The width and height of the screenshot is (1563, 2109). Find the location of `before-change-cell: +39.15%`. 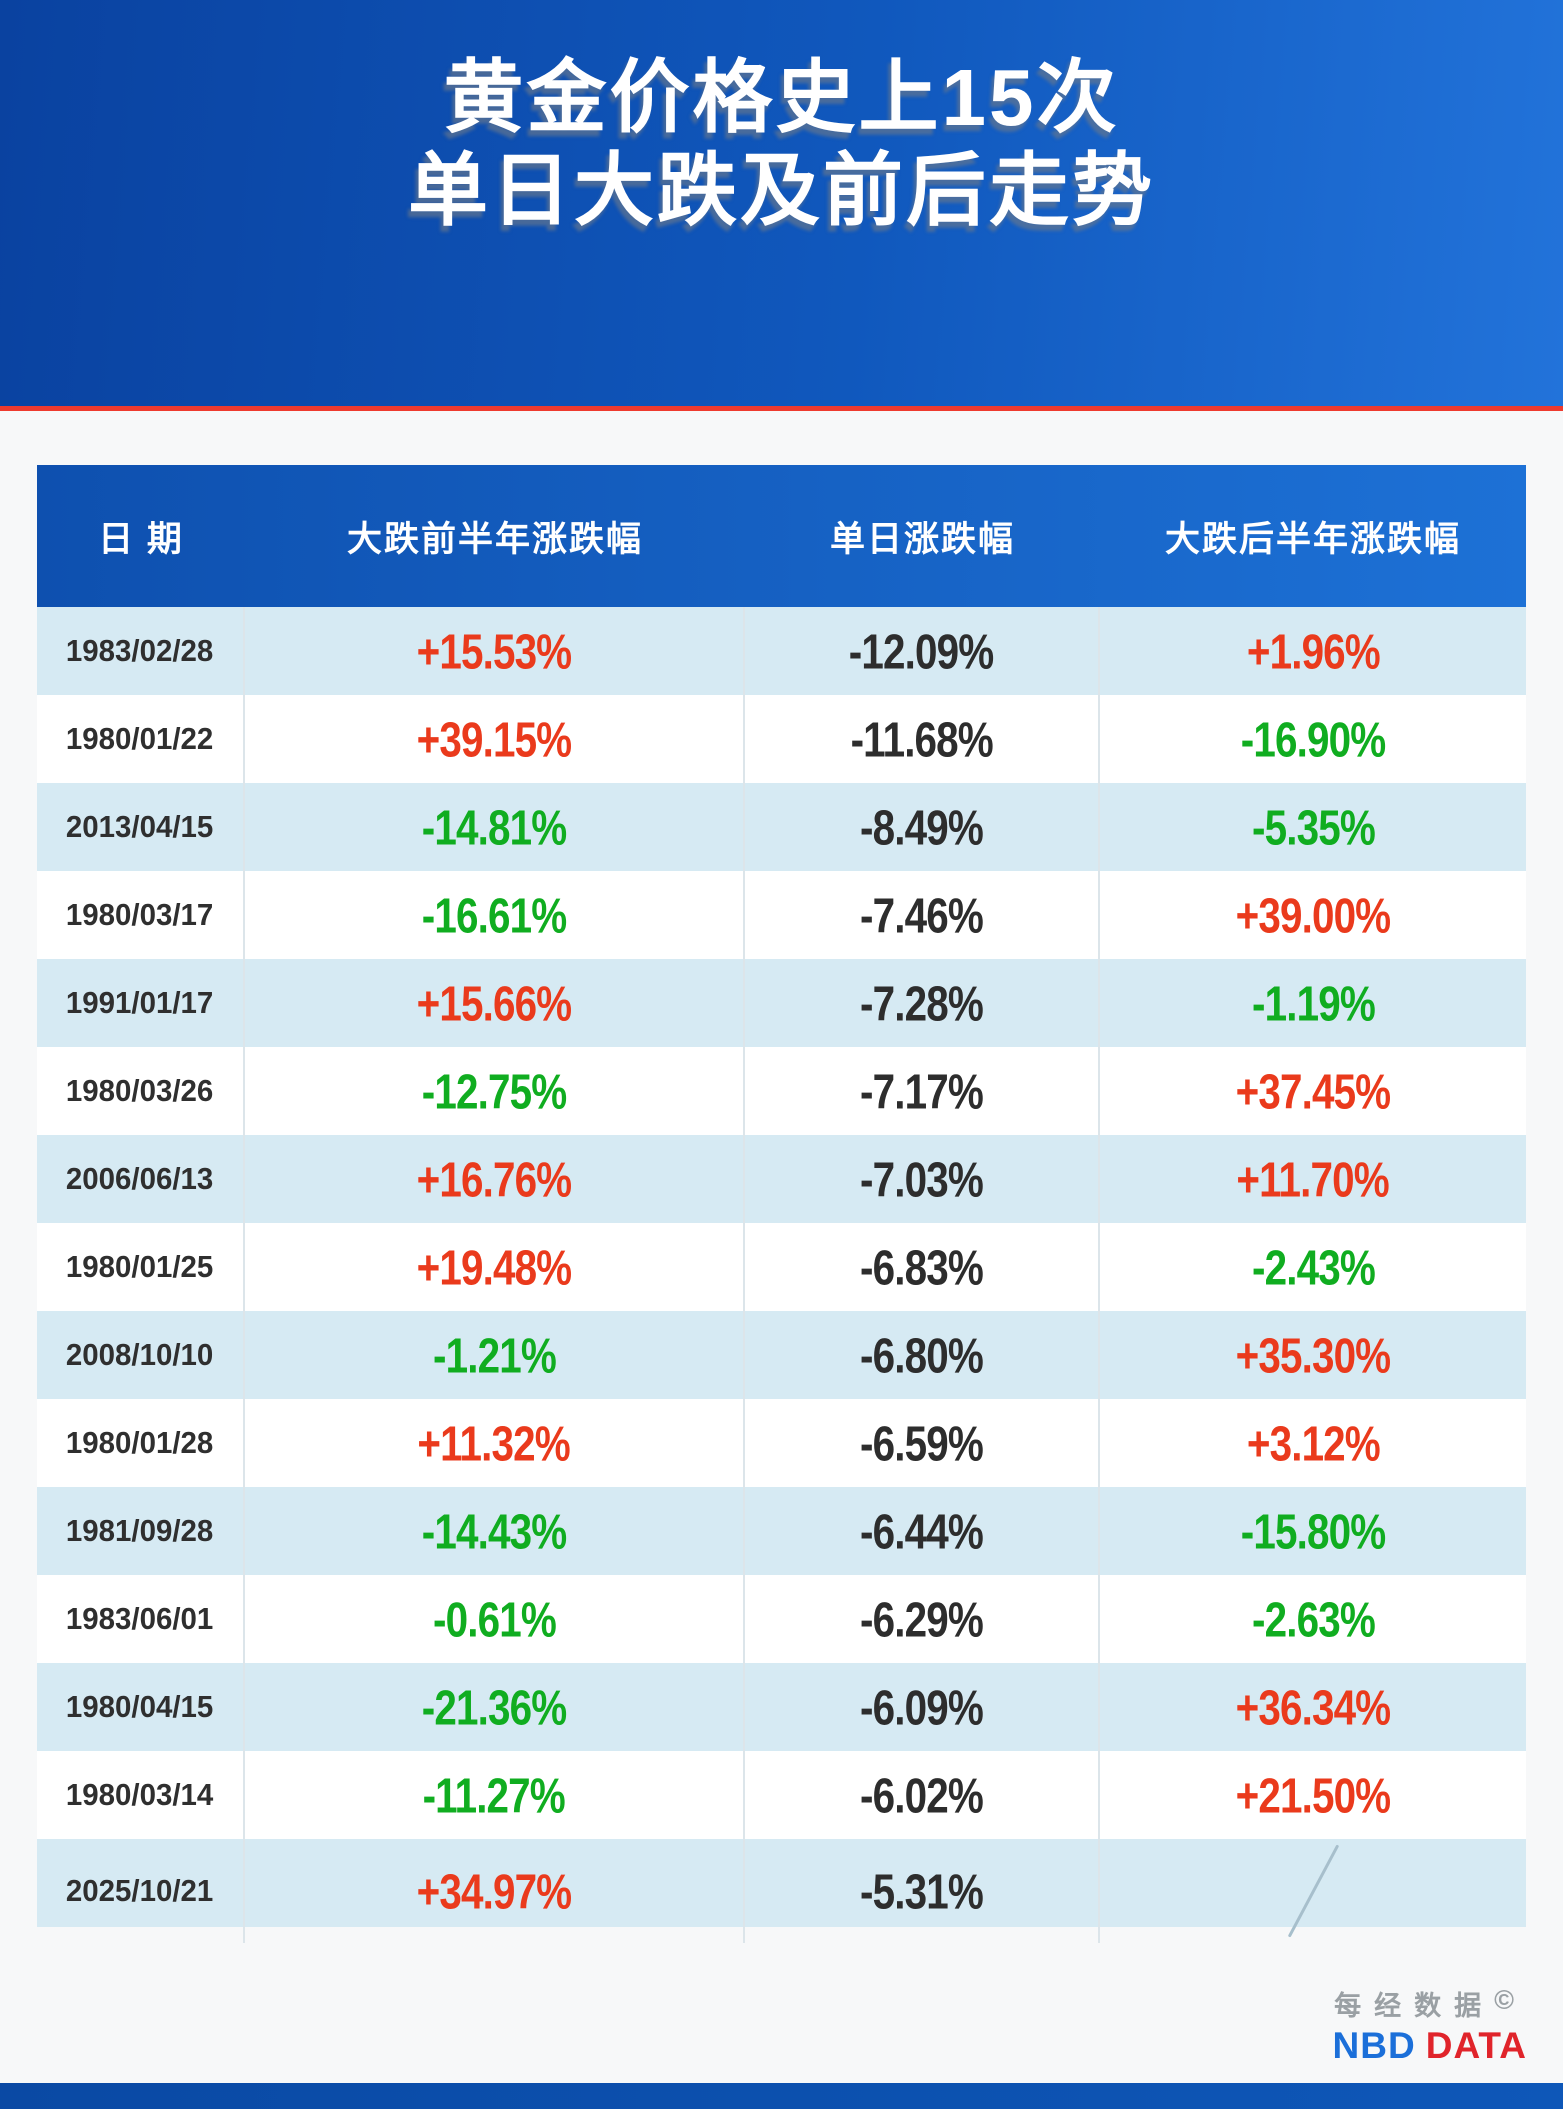

before-change-cell: +39.15% is located at coordinates (495, 739).